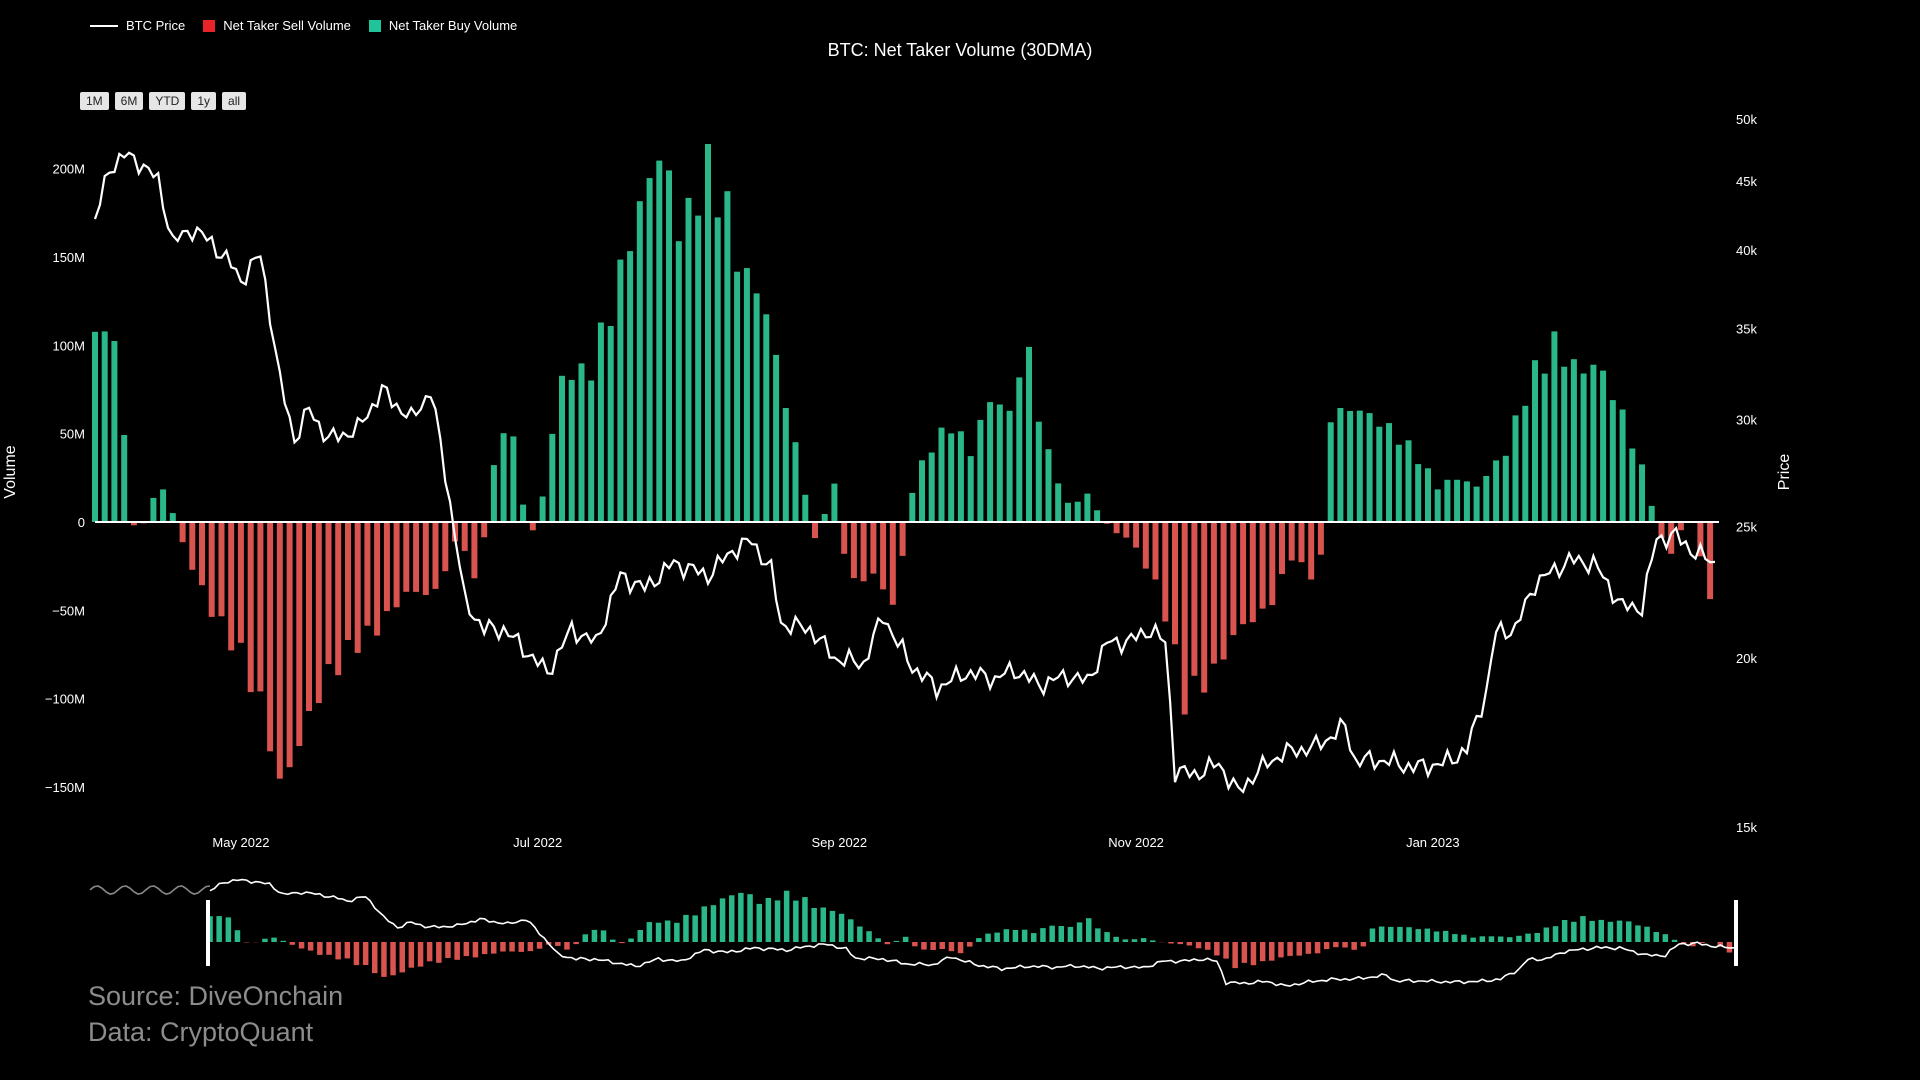 The image size is (1920, 1080). What do you see at coordinates (72, 434) in the screenshot?
I see `y-tick-label: 50M` at bounding box center [72, 434].